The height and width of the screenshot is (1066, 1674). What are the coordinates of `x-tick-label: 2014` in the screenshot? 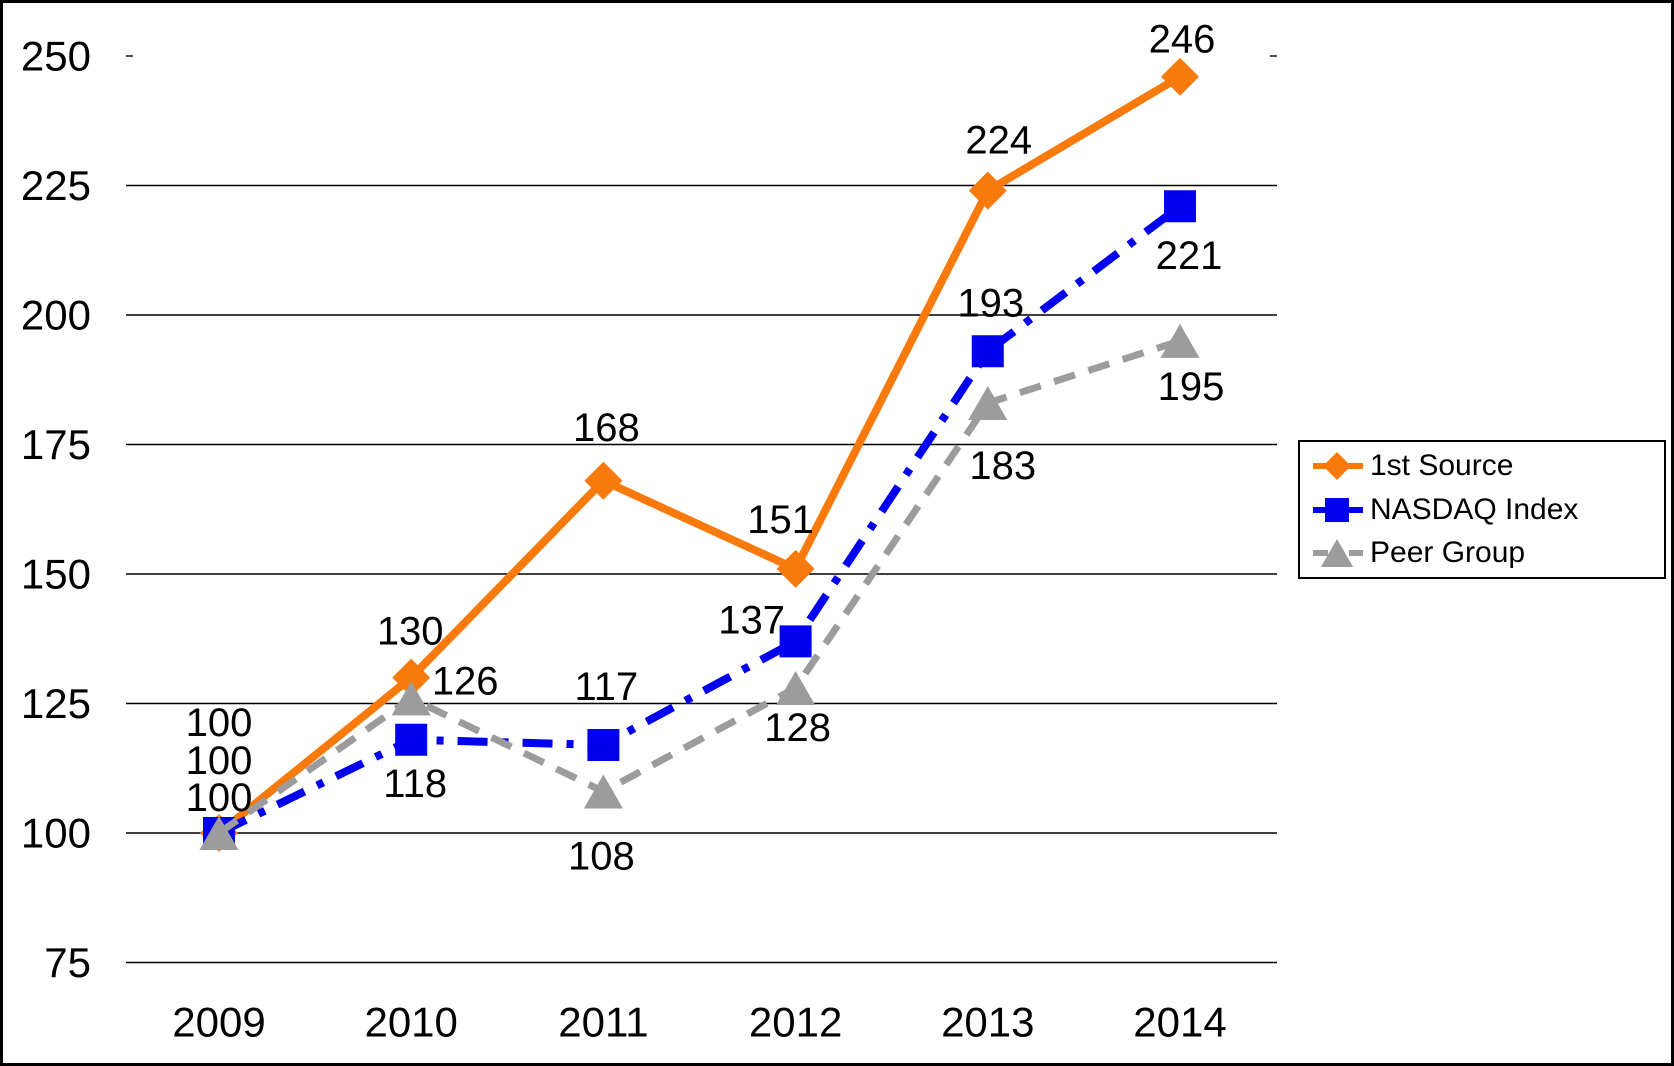 It's located at (1179, 1022).